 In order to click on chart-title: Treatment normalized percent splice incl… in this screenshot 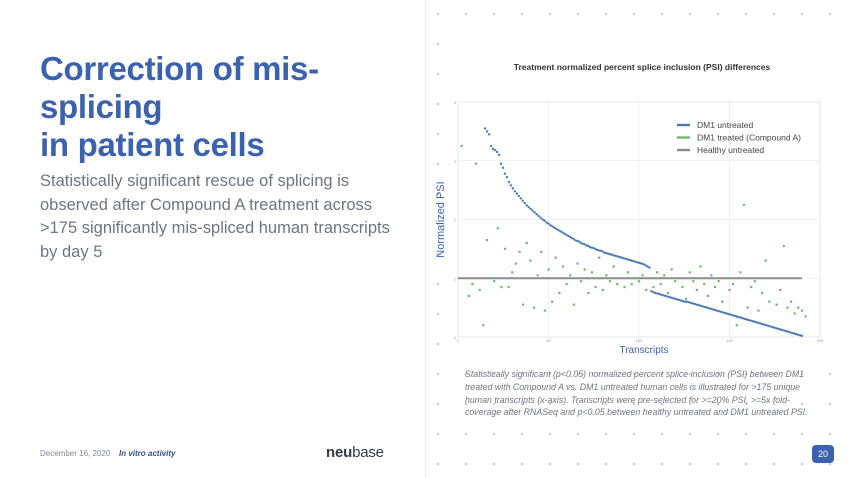, I will do `click(642, 67)`.